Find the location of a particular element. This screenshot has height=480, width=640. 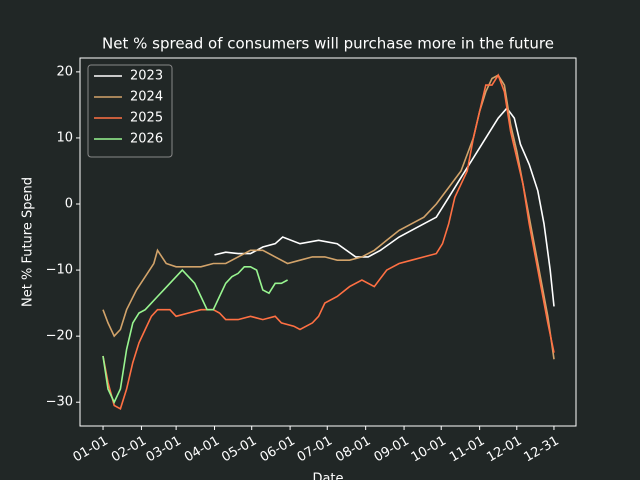

y-axis-label: Net % Future Spend is located at coordinates (28, 242).